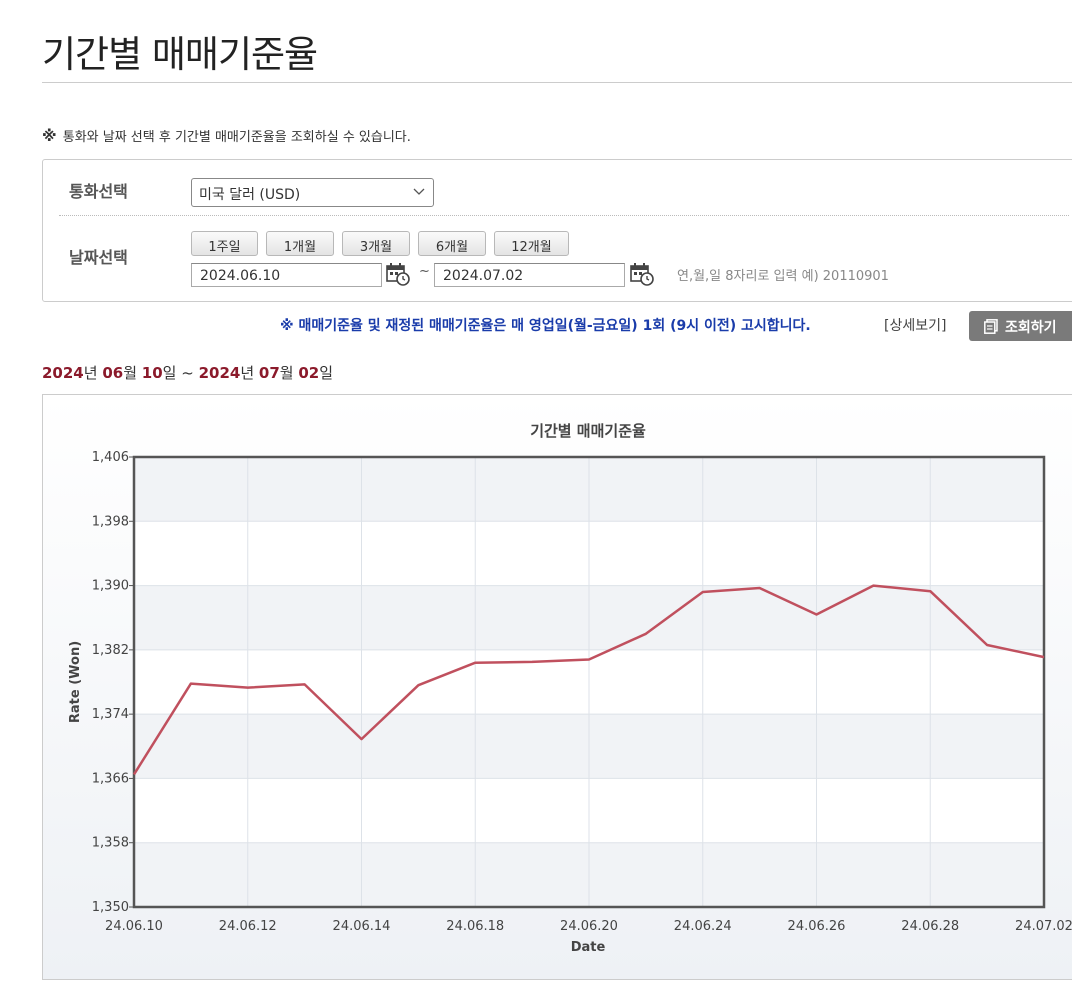 The width and height of the screenshot is (1072, 997). I want to click on row-divider, so click(564, 215).